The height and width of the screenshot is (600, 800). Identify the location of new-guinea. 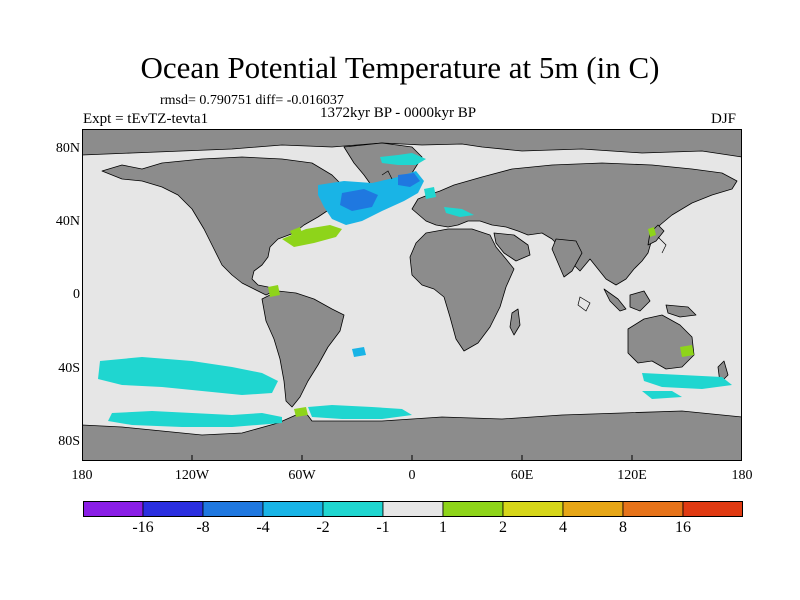
(681, 311).